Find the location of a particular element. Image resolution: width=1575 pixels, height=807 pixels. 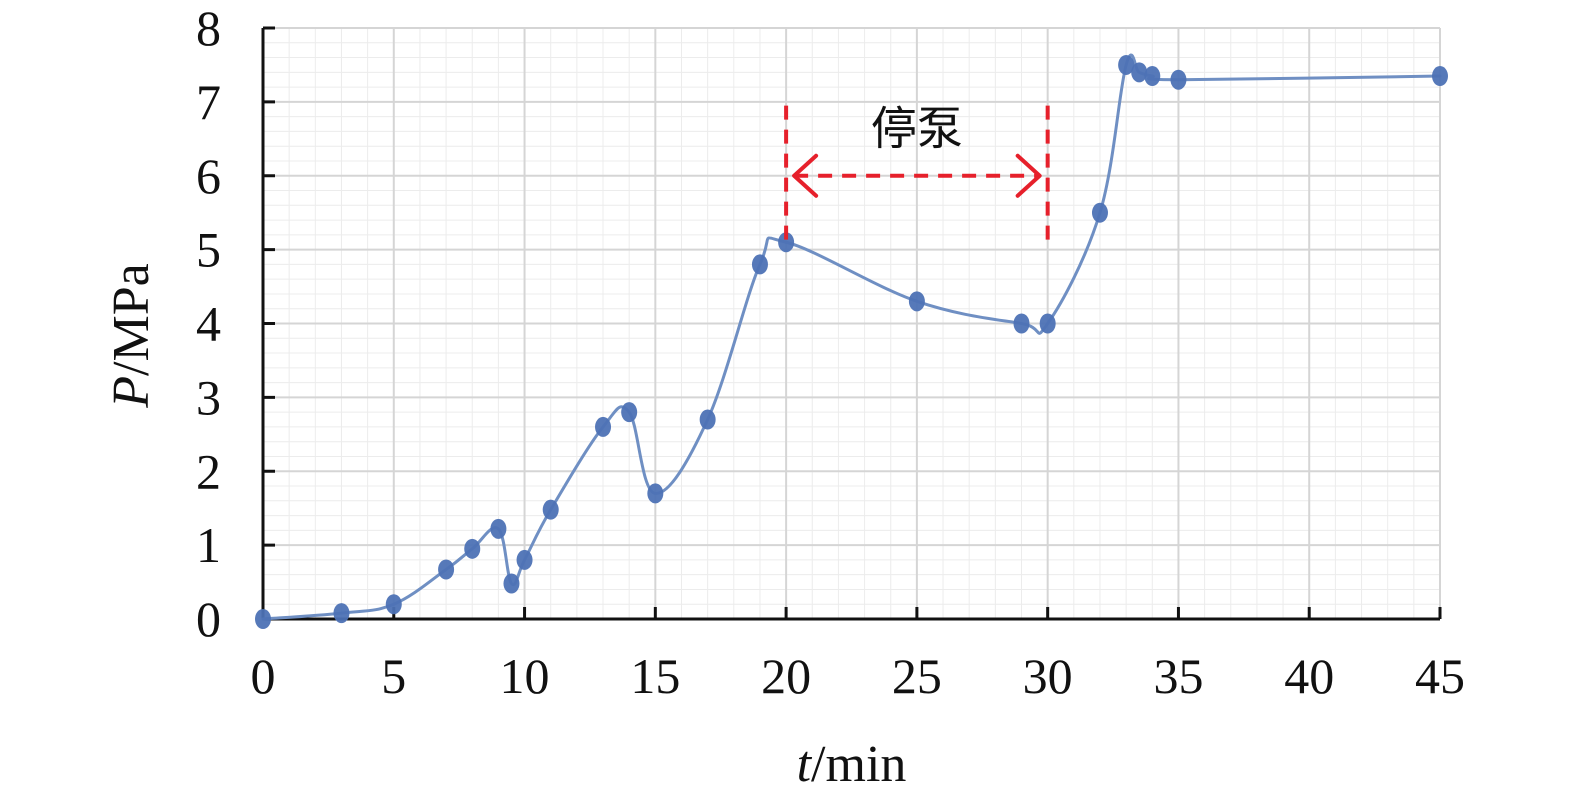

annotation-label: 停泵 is located at coordinates (917, 129).